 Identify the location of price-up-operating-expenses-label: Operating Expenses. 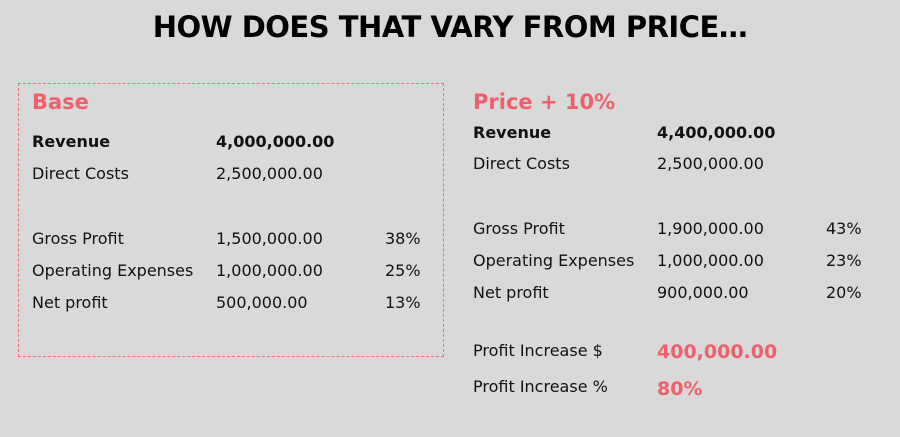
(554, 260).